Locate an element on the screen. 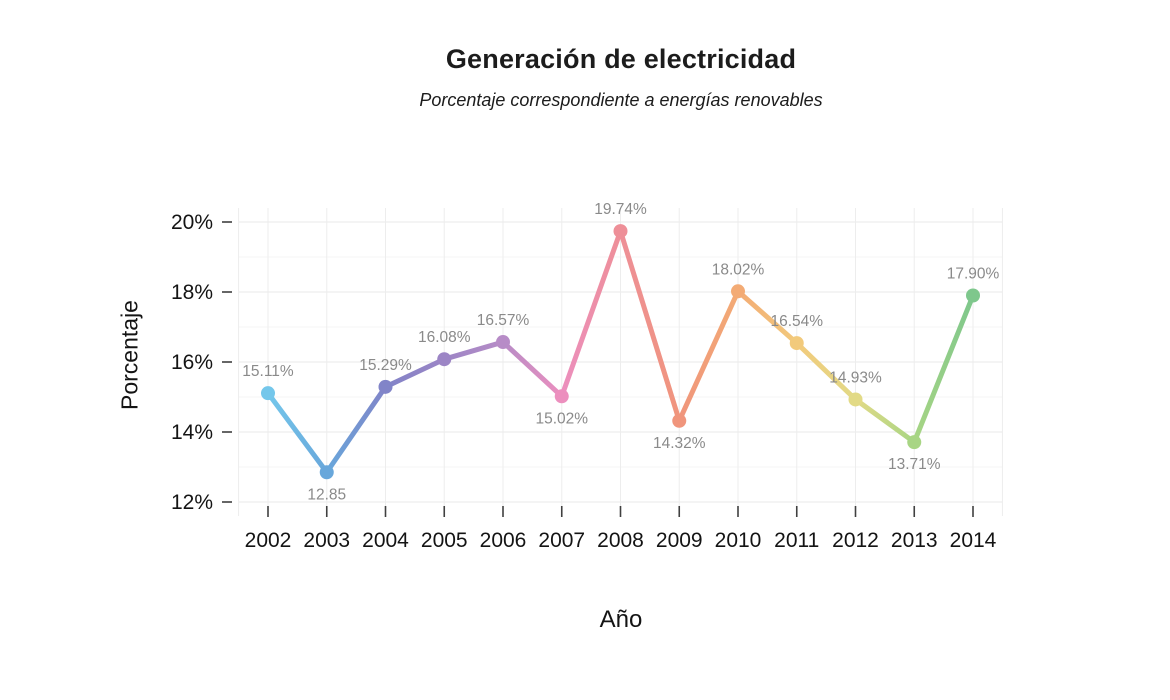 The height and width of the screenshot is (700, 1170). data-point-label: 15.29% is located at coordinates (385, 365).